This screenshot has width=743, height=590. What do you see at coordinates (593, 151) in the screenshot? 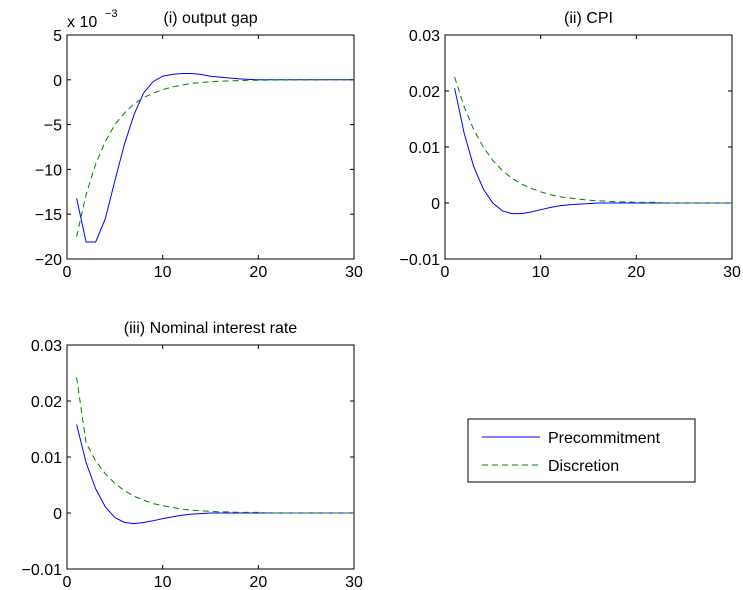
I see `series-line-precommitment` at bounding box center [593, 151].